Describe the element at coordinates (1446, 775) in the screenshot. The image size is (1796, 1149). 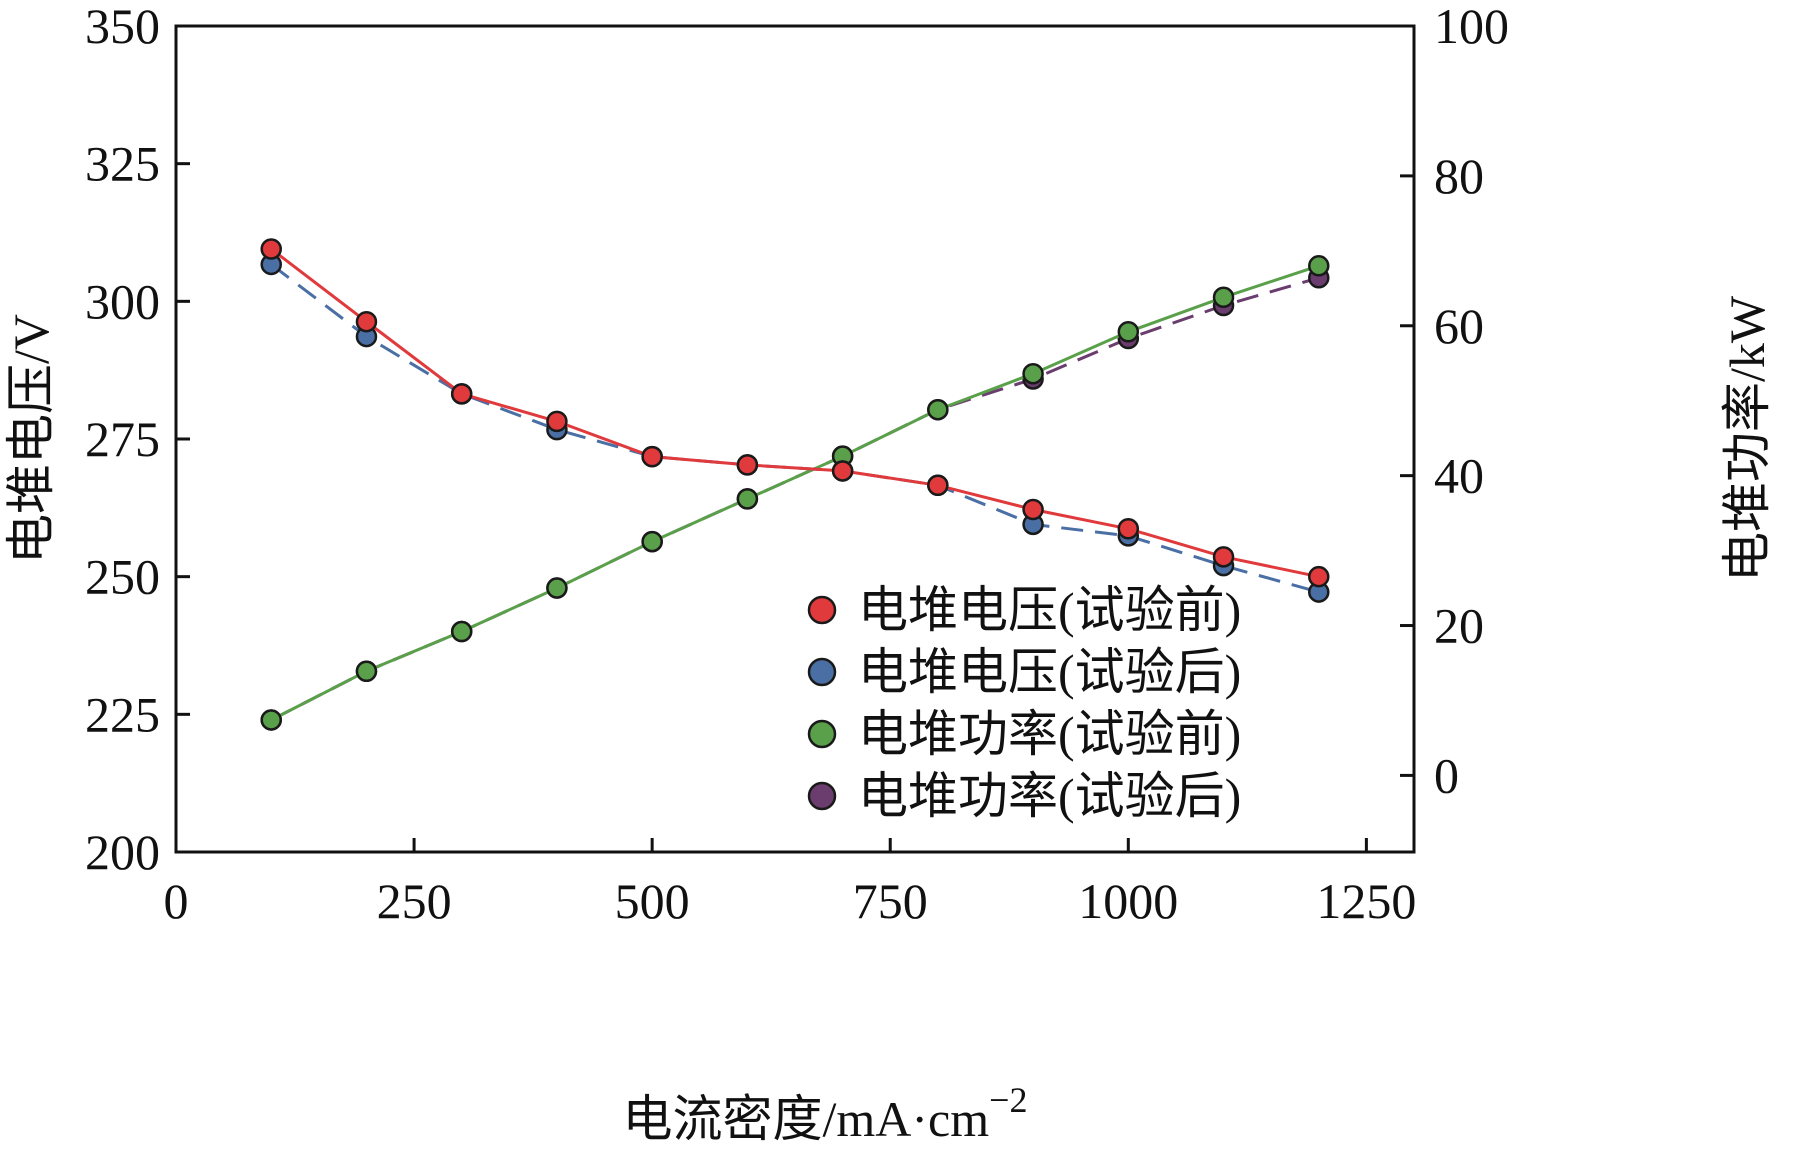
I see `y2-tick-label: 0` at that location.